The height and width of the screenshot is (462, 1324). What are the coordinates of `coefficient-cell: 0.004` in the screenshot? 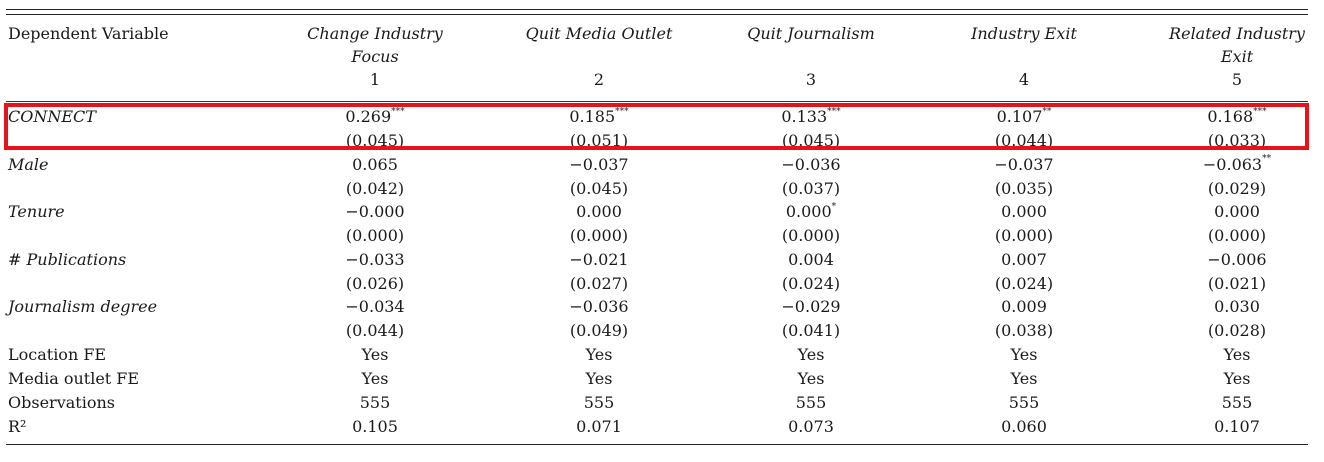 It's located at (811, 259).